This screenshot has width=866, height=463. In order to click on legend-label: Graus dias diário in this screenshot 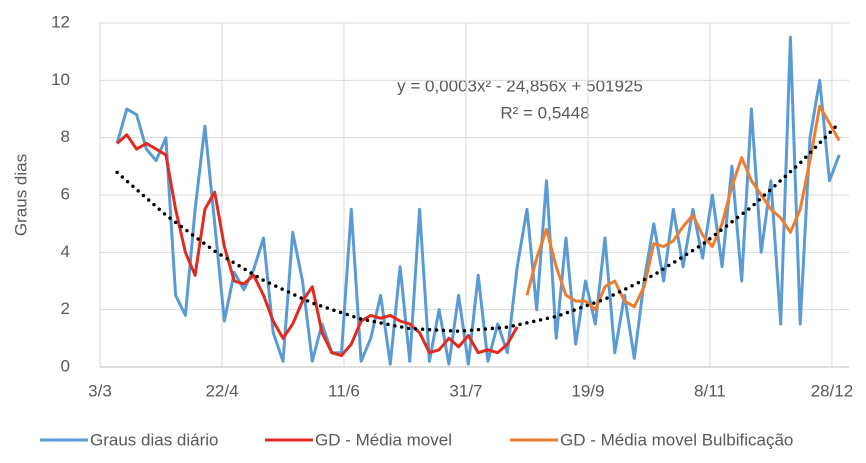, I will do `click(154, 439)`.